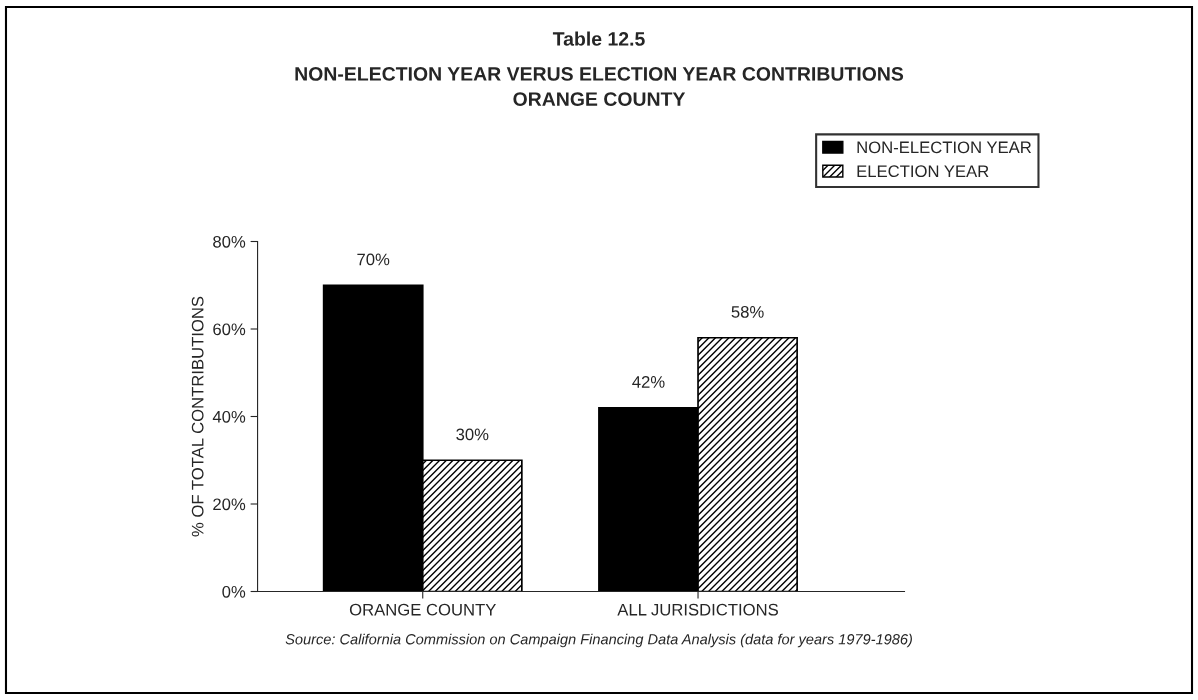 This screenshot has width=1198, height=700. Describe the element at coordinates (747, 311) in the screenshot. I see `data-label: 58%` at that location.